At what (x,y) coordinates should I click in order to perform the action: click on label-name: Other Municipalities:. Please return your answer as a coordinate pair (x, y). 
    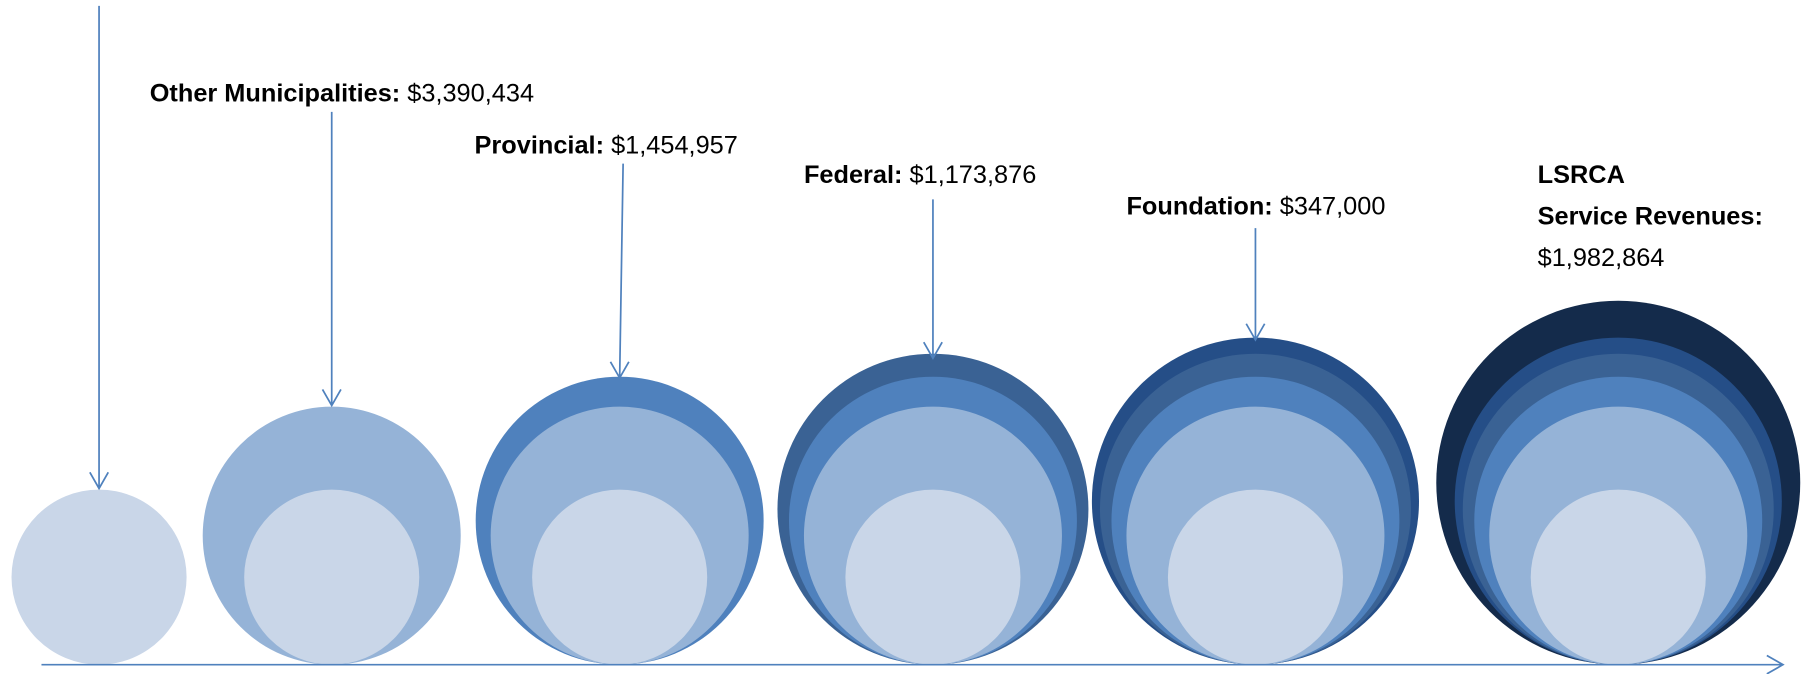
    Looking at the image, I should click on (275, 93).